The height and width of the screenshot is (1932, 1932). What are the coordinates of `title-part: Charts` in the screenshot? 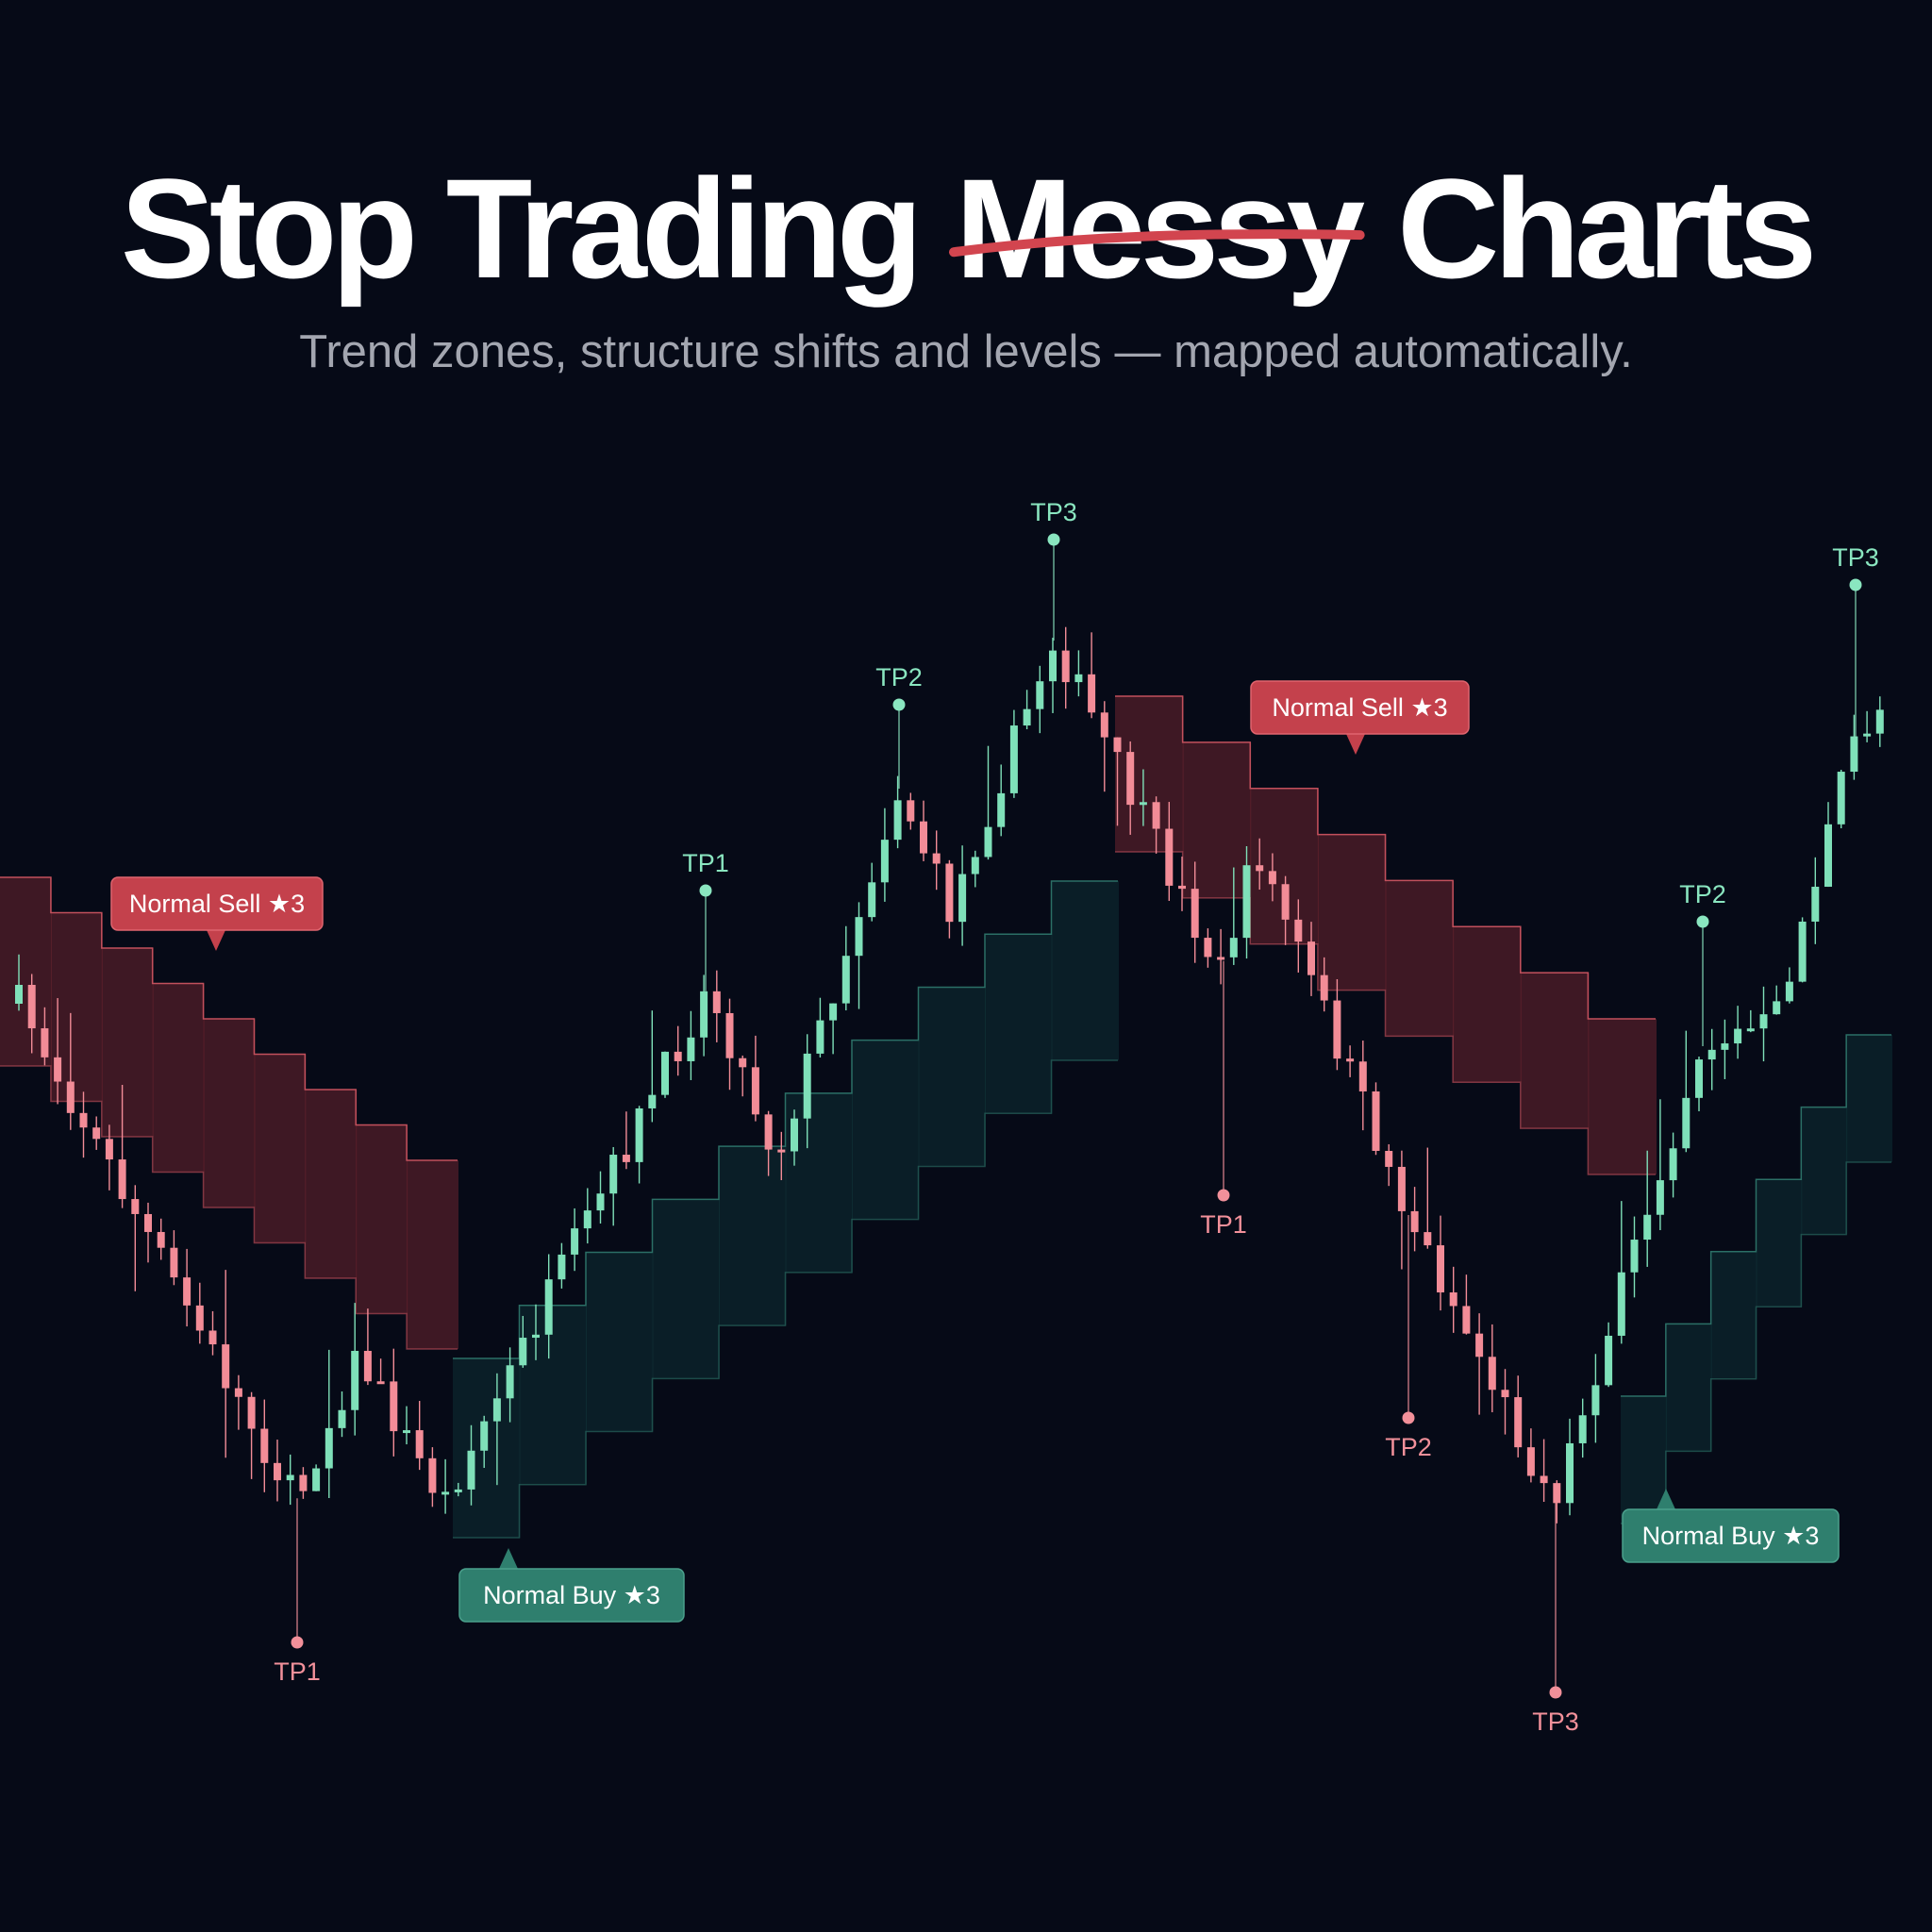 It's located at (1607, 228).